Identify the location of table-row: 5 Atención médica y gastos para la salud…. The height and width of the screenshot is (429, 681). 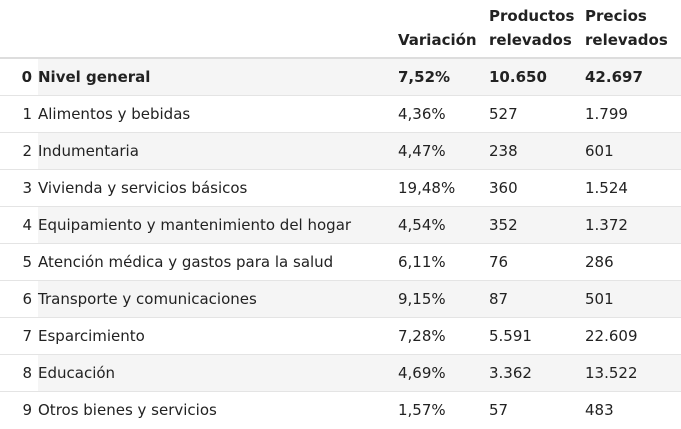
(340, 261).